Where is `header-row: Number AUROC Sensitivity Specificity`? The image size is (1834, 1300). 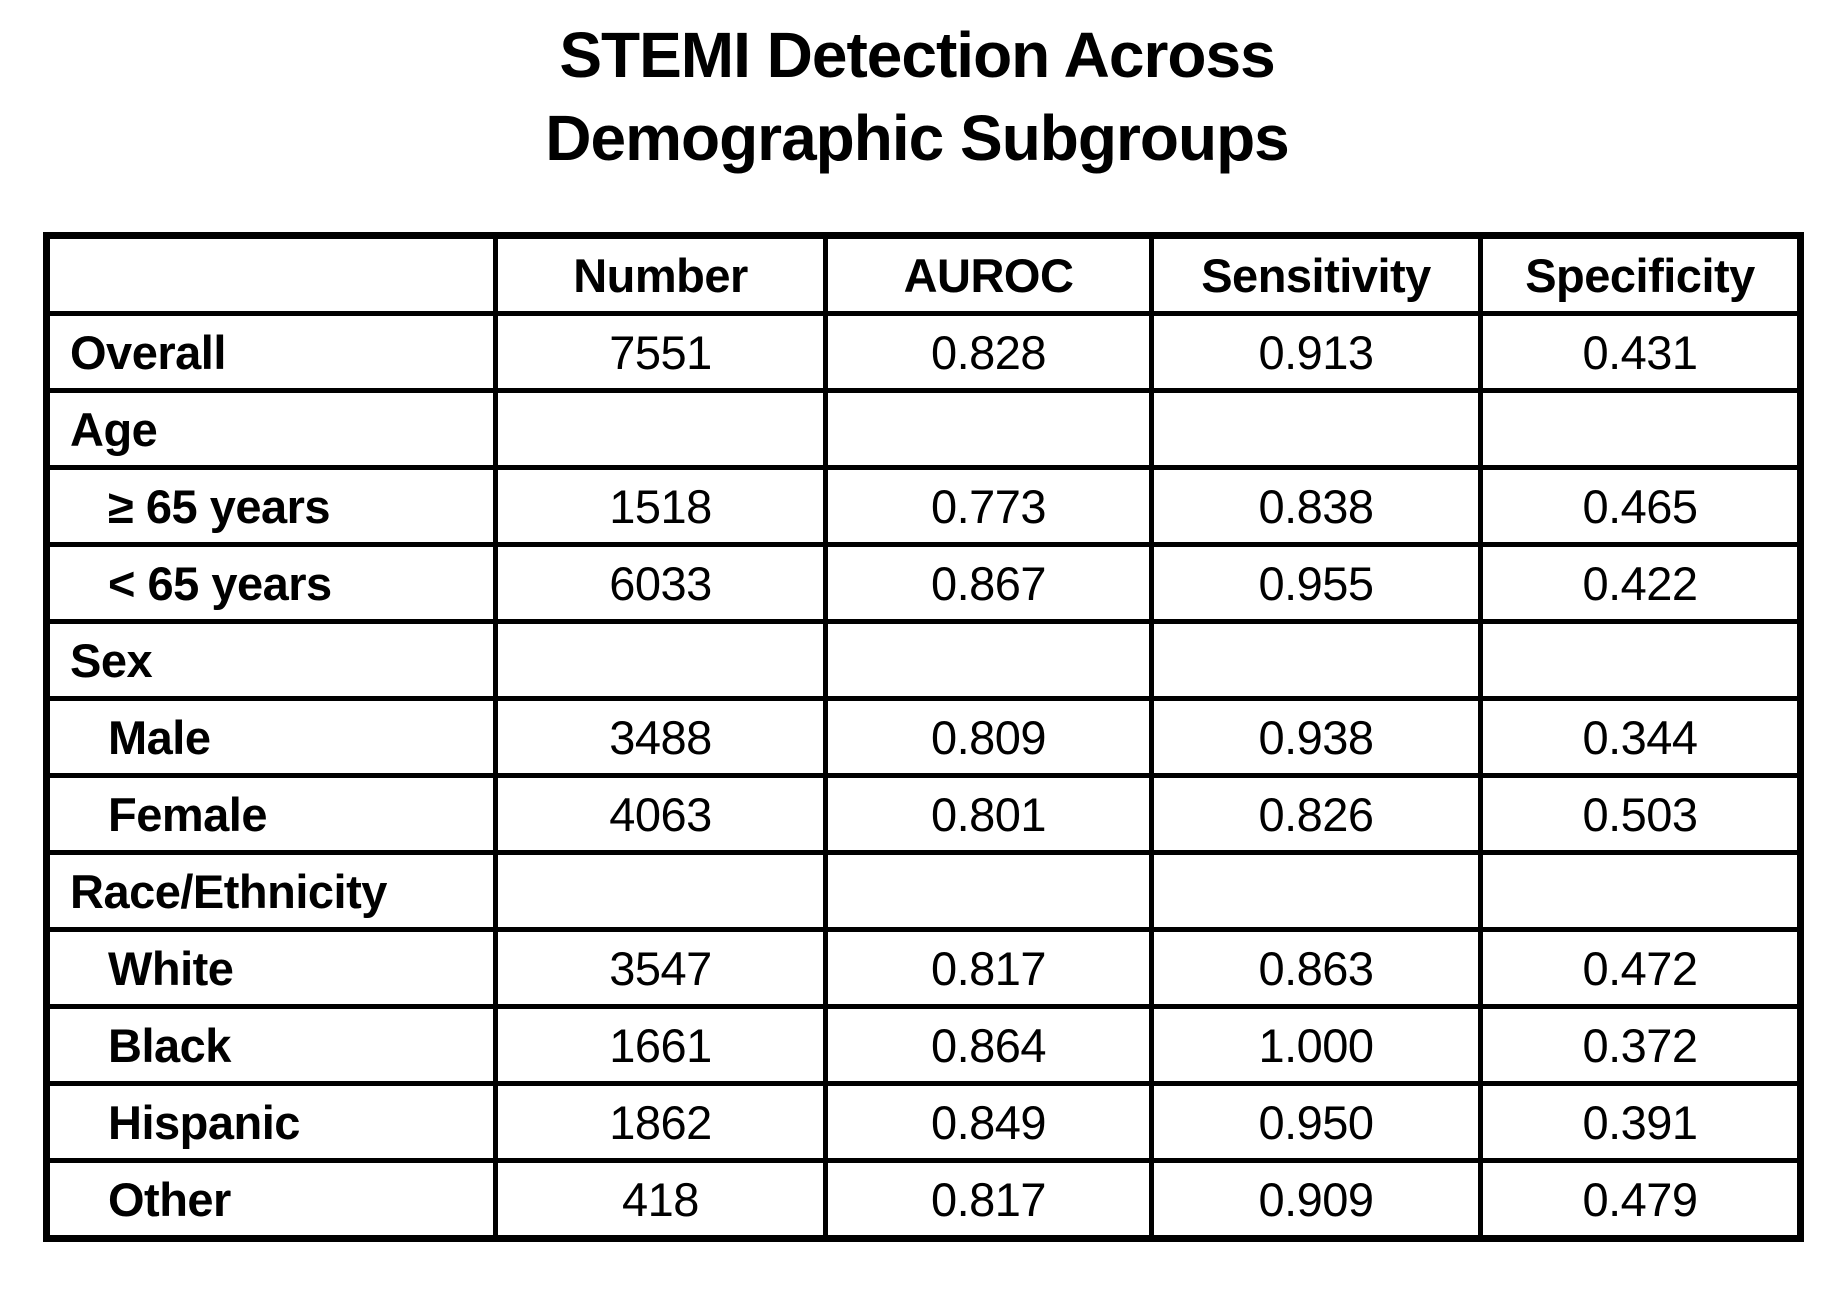 header-row: Number AUROC Sensitivity Specificity is located at coordinates (923, 275).